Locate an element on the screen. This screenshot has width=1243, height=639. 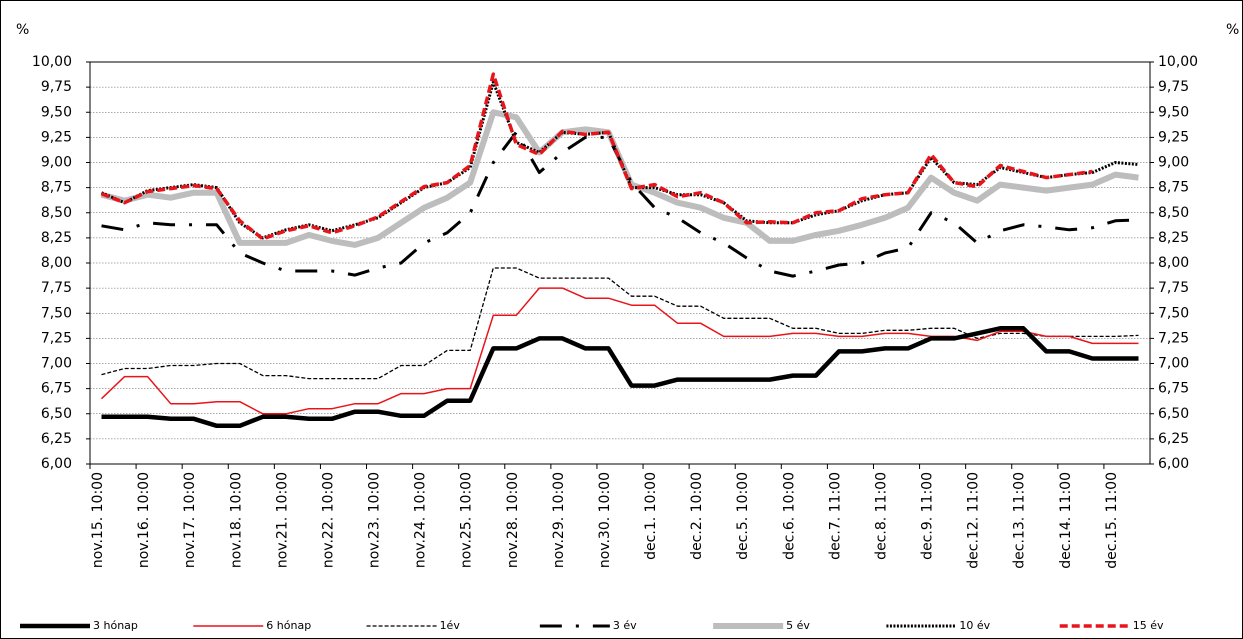
legend-label: 3 hónap is located at coordinates (115, 625).